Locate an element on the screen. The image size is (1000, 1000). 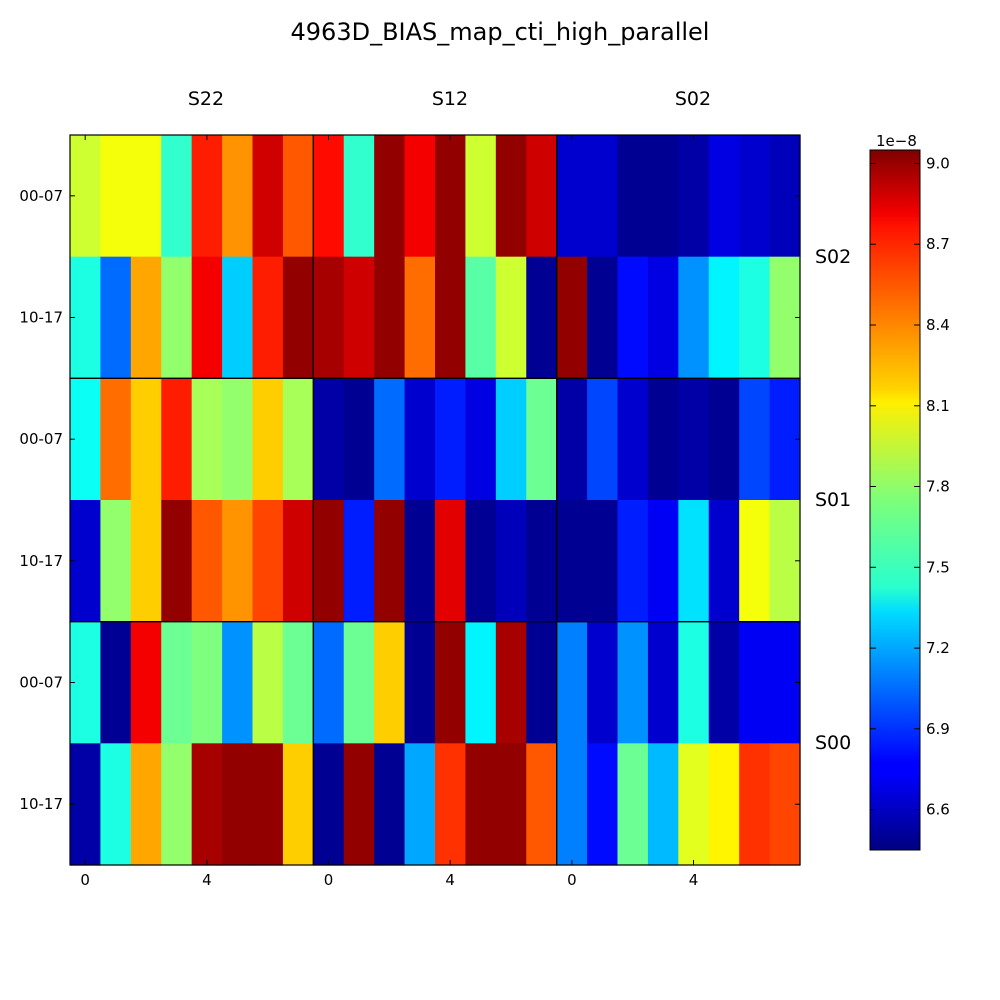
colorbar-ticks: 6.6 6.9 7.2 7.5 7.8 8.1 8.4 8.7 9.0 is located at coordinates (910, 487).